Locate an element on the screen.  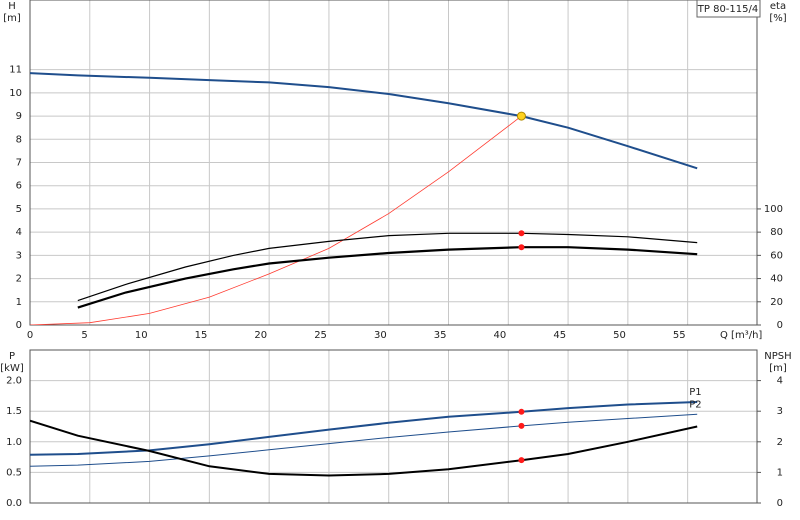
y-tick-label: 6 is located at coordinates (19, 186).